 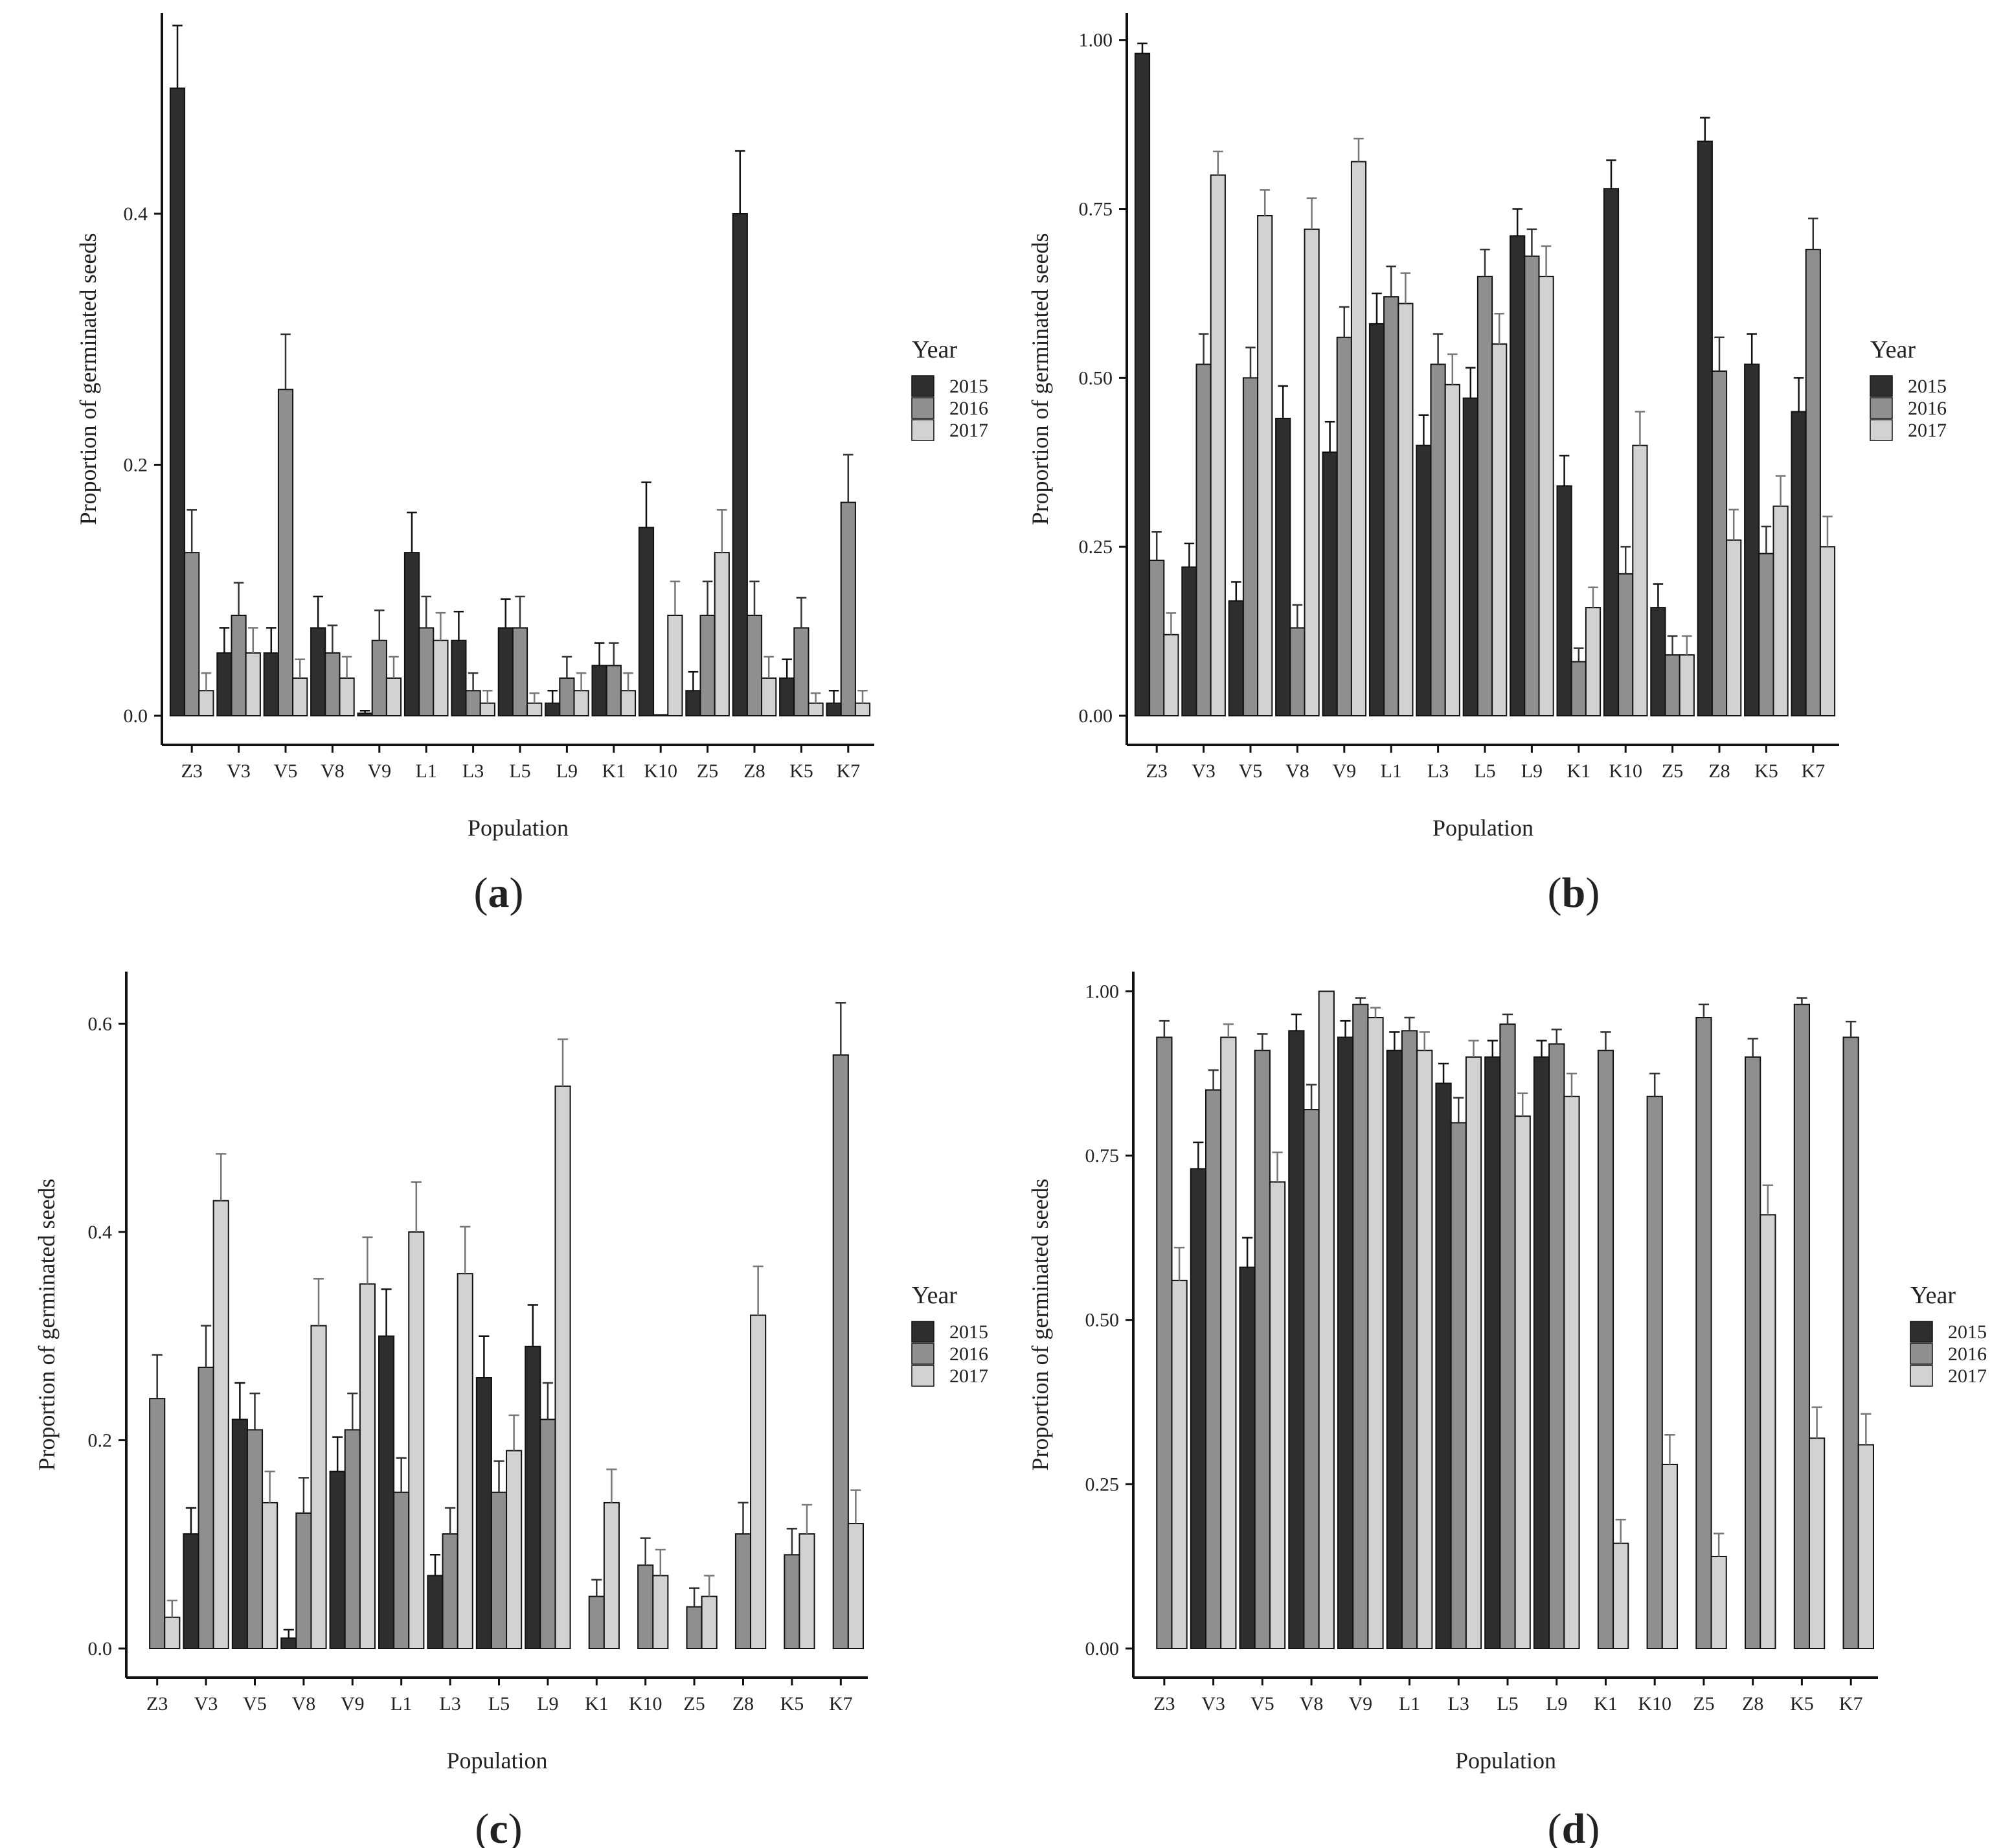 What do you see at coordinates (172, 1633) in the screenshot?
I see `bar-2017-Z3` at bounding box center [172, 1633].